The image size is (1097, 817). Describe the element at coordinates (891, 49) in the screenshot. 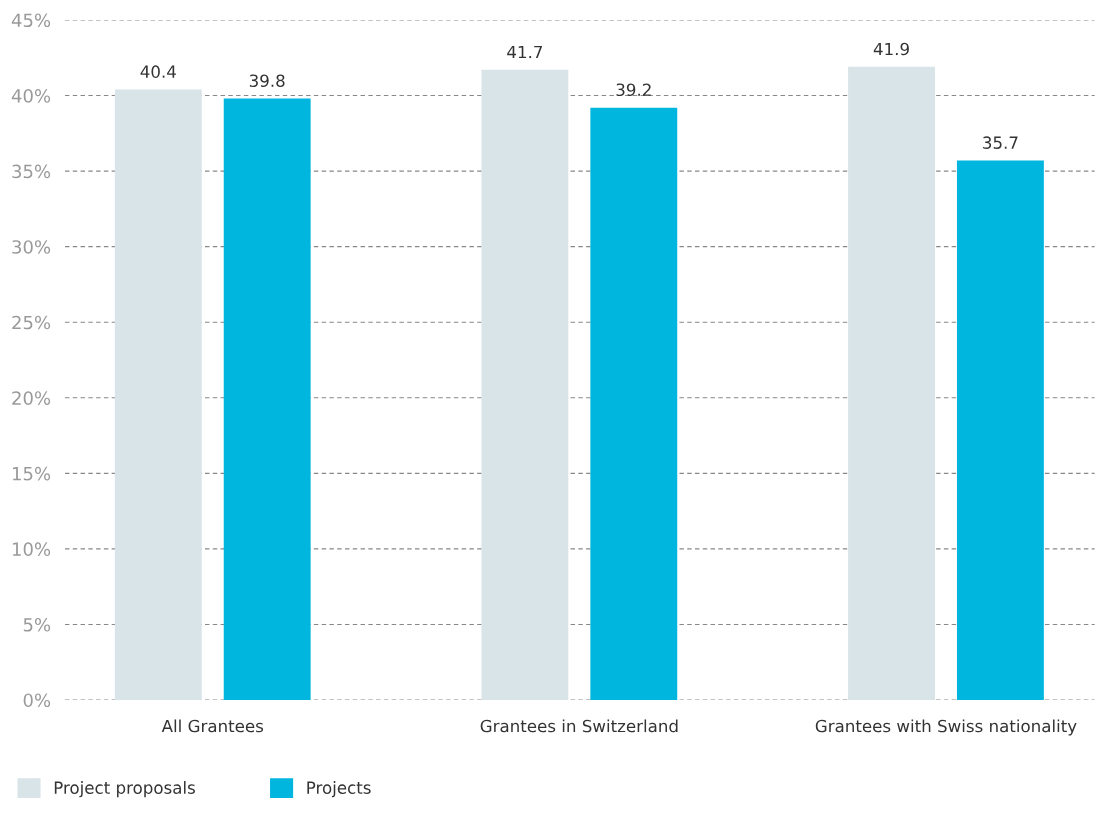

I see `data-label: 41.9` at that location.